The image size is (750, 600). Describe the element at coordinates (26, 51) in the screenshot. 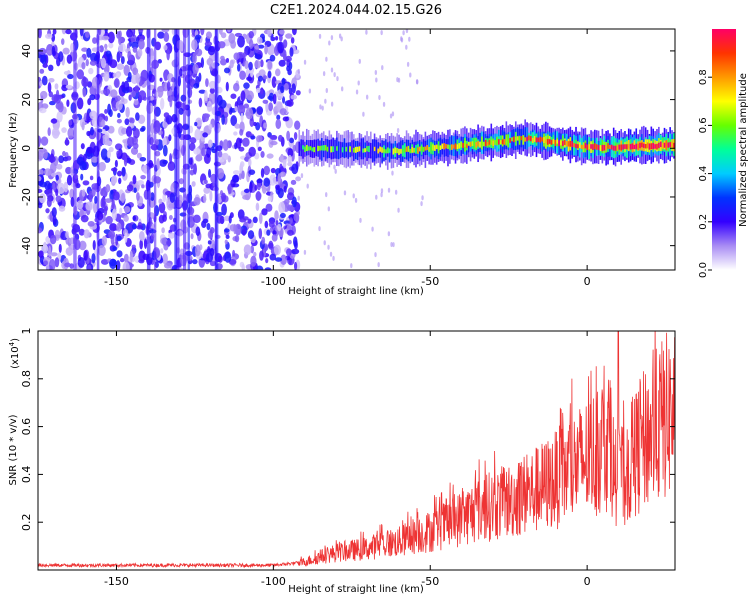

I see `y-tick-label: 40` at that location.